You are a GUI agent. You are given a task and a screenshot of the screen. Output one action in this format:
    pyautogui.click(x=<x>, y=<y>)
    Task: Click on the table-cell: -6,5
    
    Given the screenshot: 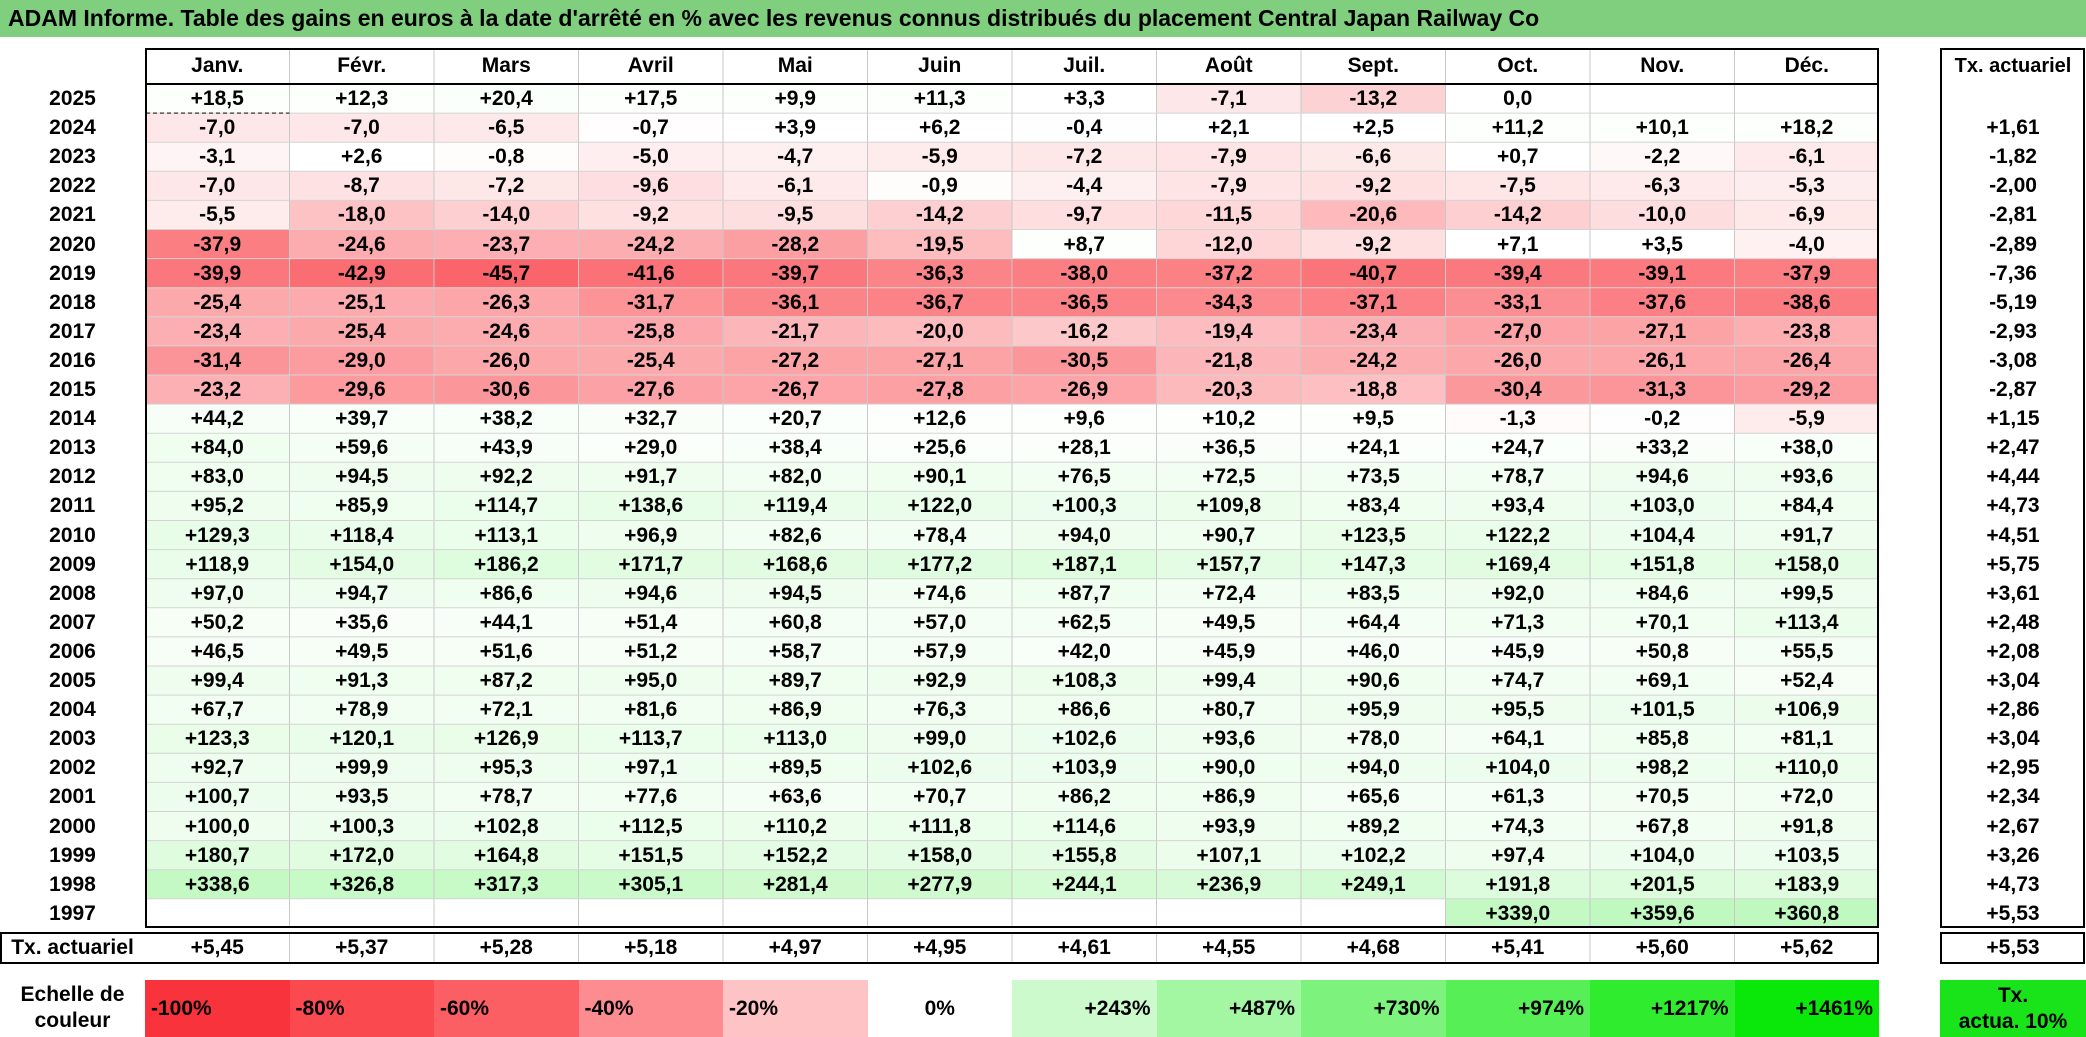 What is the action you would take?
    pyautogui.click(x=506, y=128)
    